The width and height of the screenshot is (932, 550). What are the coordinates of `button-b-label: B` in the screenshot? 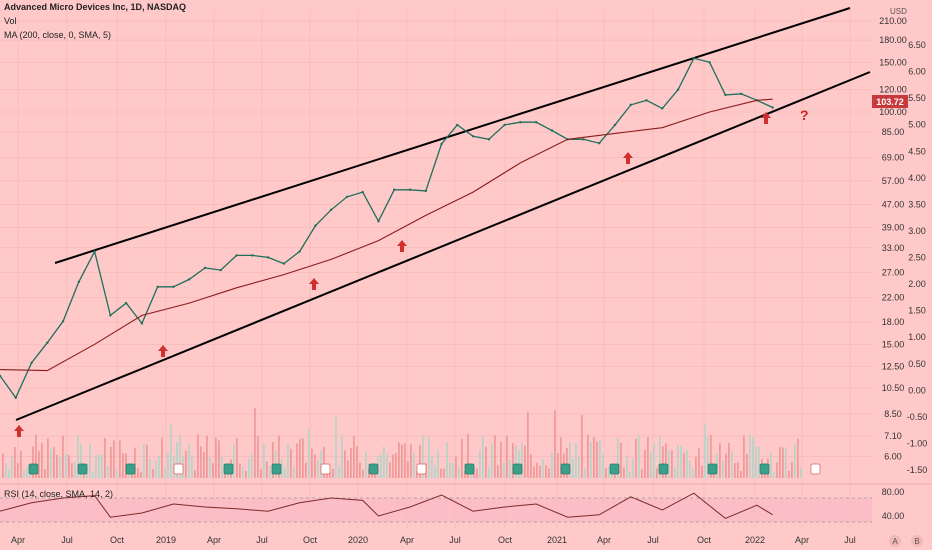 It's located at (916, 541).